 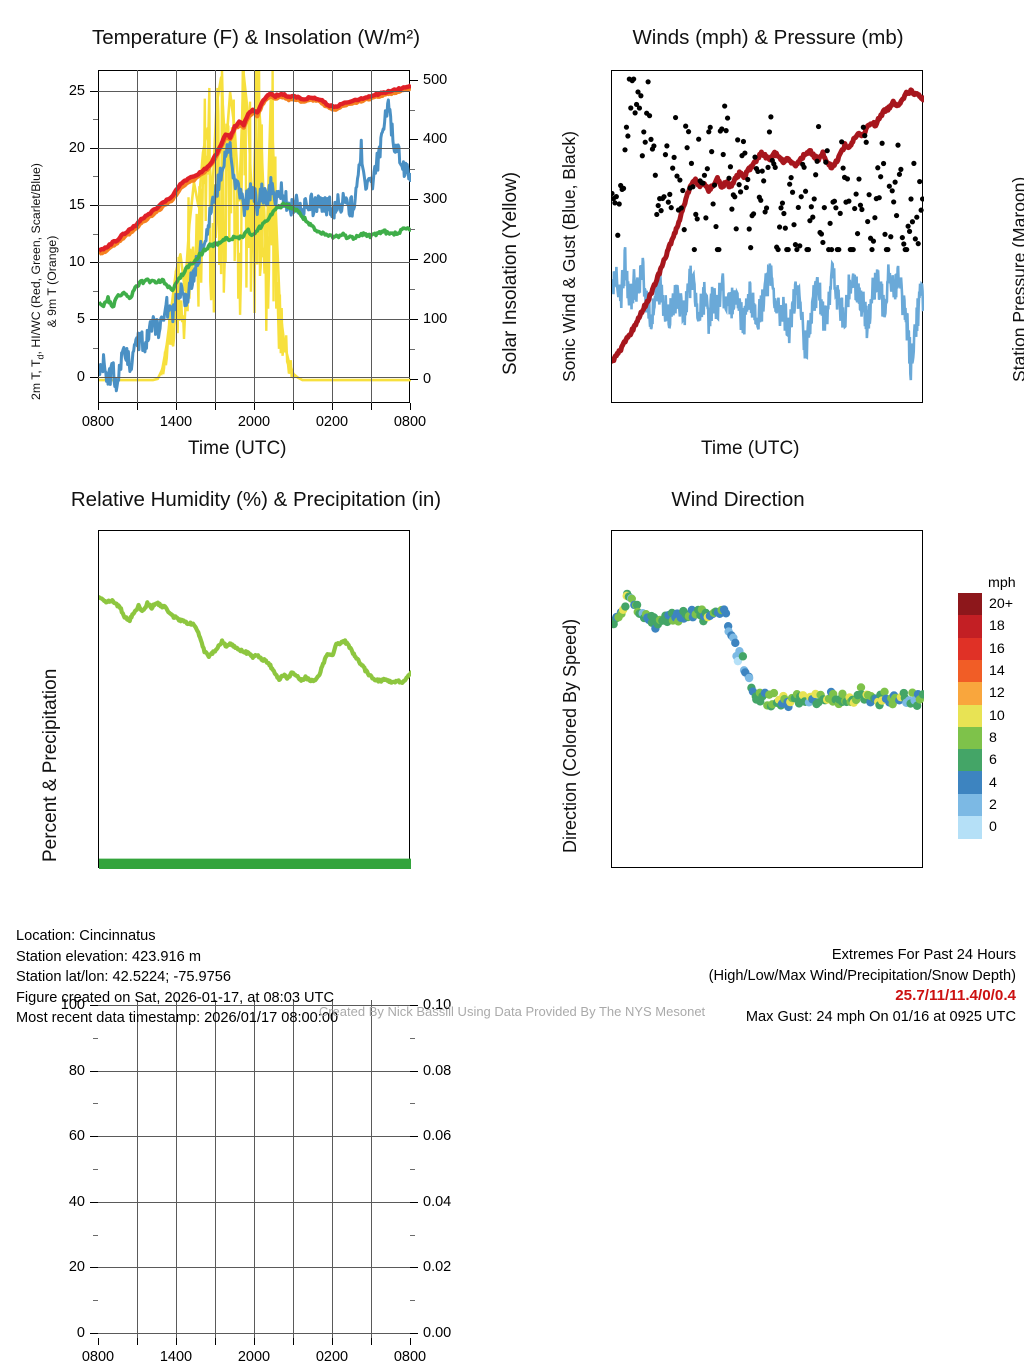 What do you see at coordinates (993, 760) in the screenshot?
I see `colorbar-tick-label: 6` at bounding box center [993, 760].